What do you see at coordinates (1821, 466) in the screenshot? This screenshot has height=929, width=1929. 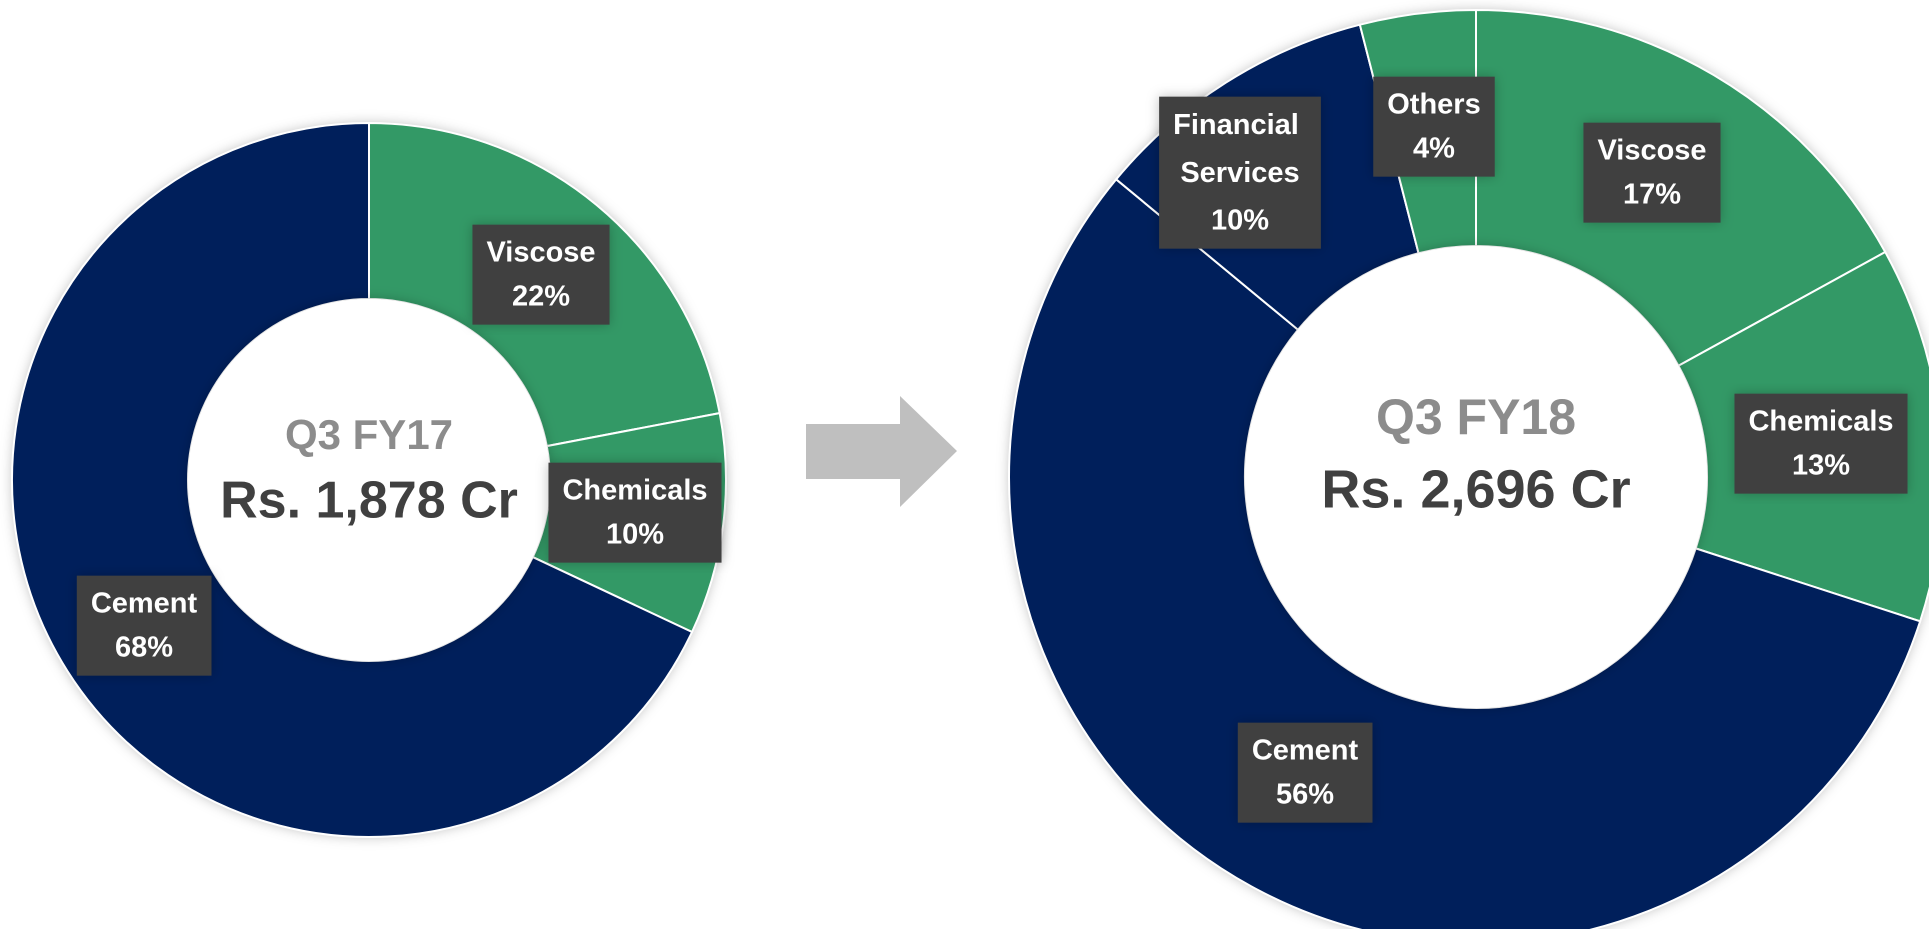 I see `label-value: 13%` at bounding box center [1821, 466].